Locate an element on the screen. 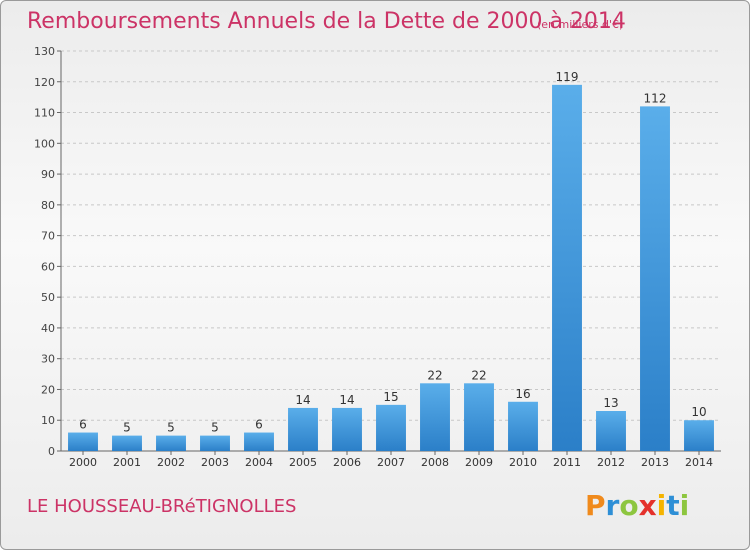  x-tick-label: 2012 is located at coordinates (611, 462).